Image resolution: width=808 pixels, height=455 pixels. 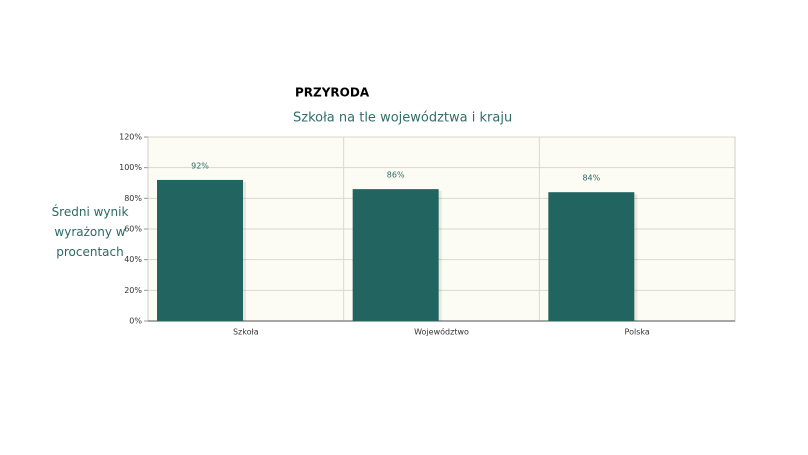 What do you see at coordinates (246, 332) in the screenshot?
I see `x-tick-label: Szkoła` at bounding box center [246, 332].